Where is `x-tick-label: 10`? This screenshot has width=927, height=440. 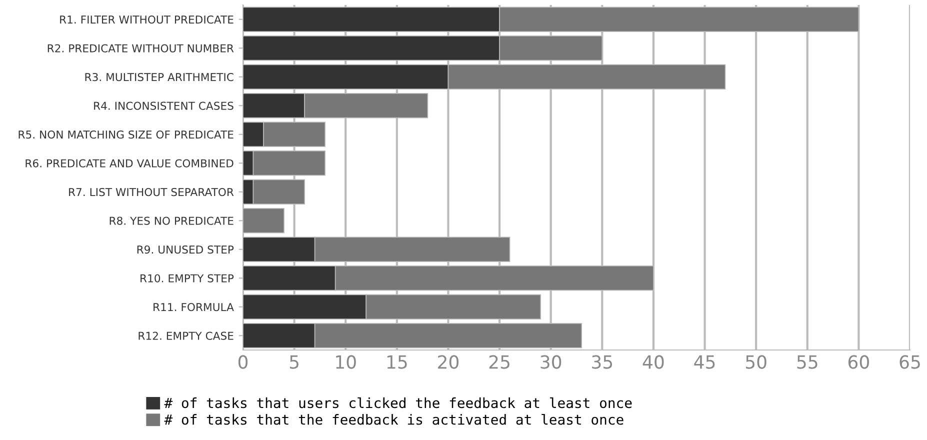 x-tick-label: 10 is located at coordinates (346, 362).